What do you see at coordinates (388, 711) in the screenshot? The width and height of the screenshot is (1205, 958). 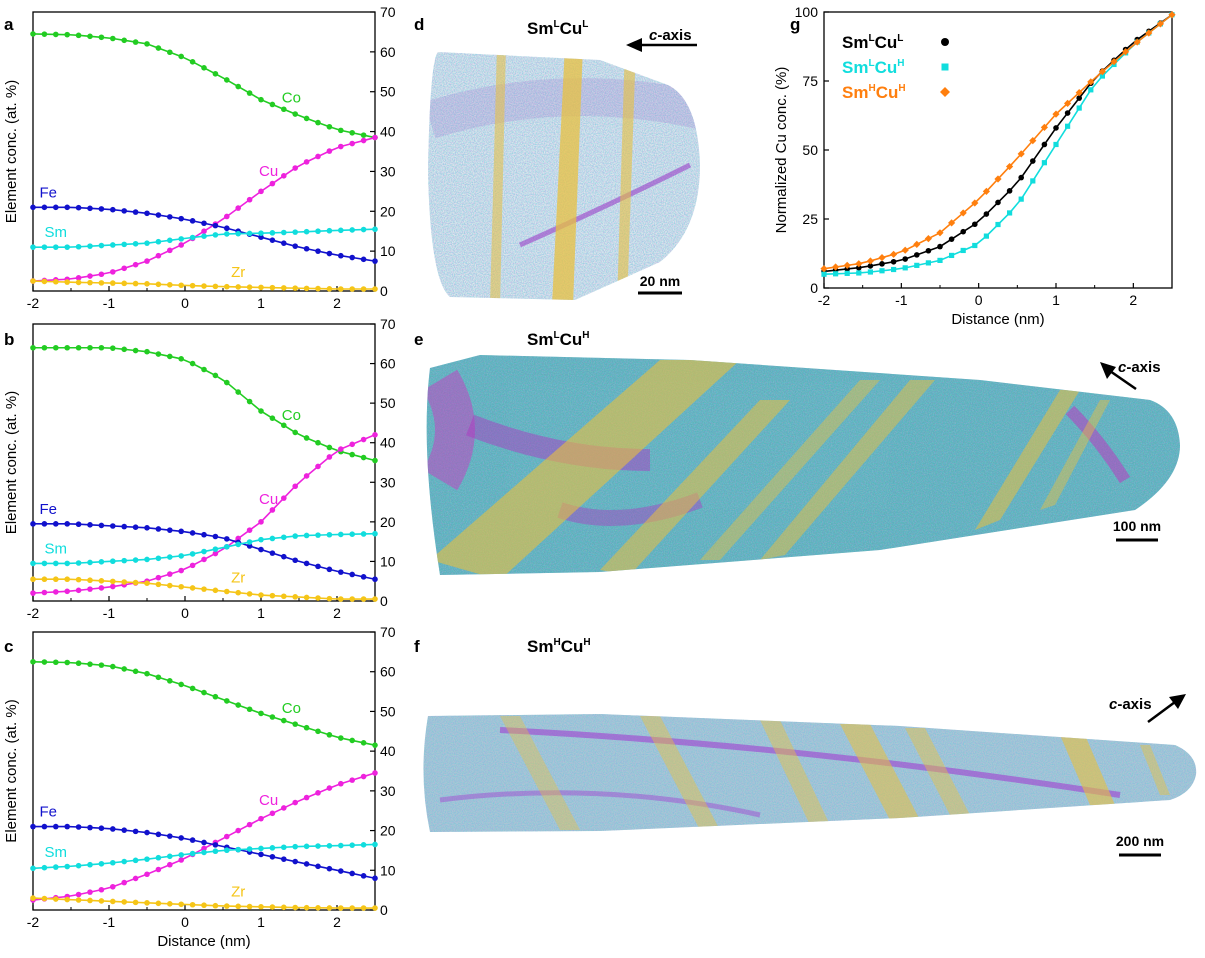 I see `y-tick-label: 50` at bounding box center [388, 711].